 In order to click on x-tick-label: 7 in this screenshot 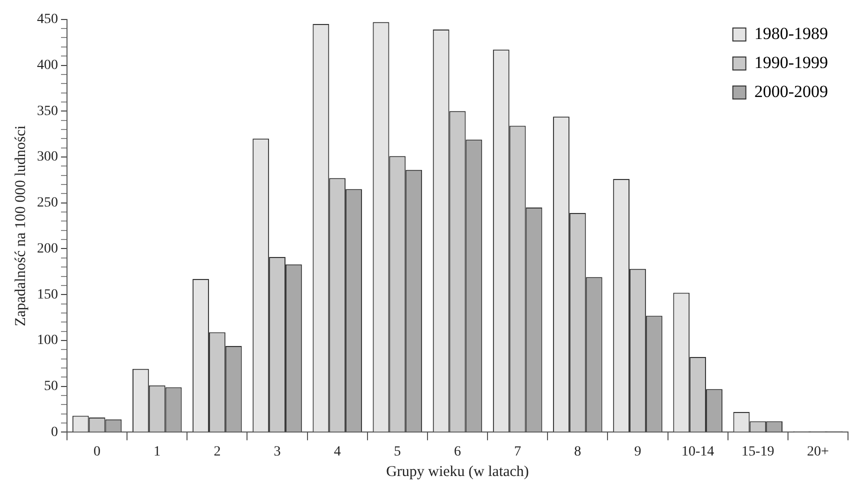, I will do `click(518, 452)`.